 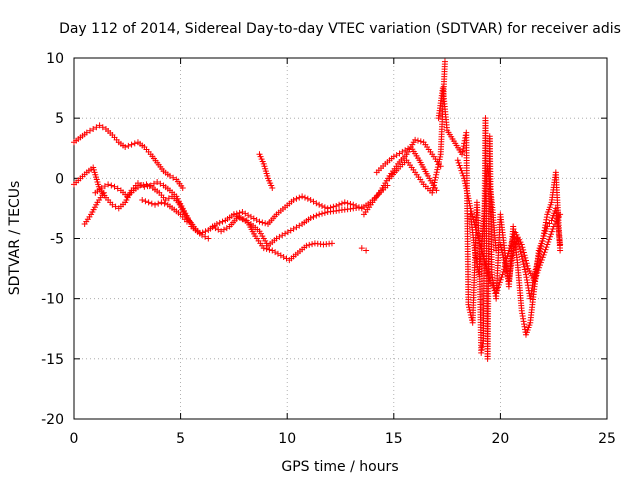 What do you see at coordinates (15, 238) in the screenshot?
I see `y-axis-label: SDTVAR / TECUs` at bounding box center [15, 238].